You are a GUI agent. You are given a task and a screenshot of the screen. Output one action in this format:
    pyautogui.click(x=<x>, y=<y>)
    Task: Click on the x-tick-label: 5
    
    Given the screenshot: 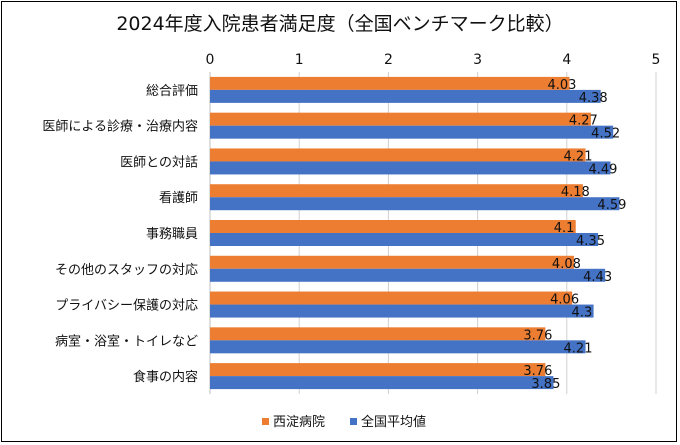 What is the action you would take?
    pyautogui.click(x=656, y=60)
    